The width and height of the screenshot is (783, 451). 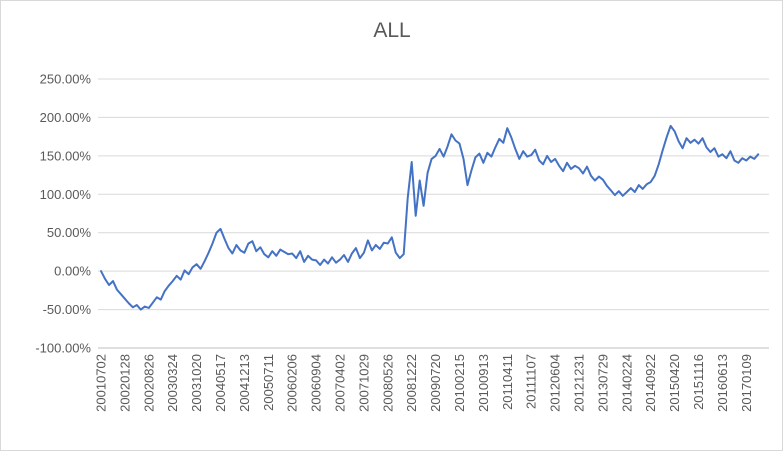 What do you see at coordinates (72, 271) in the screenshot?
I see `y-axis-tick-label: 0.00%` at bounding box center [72, 271].